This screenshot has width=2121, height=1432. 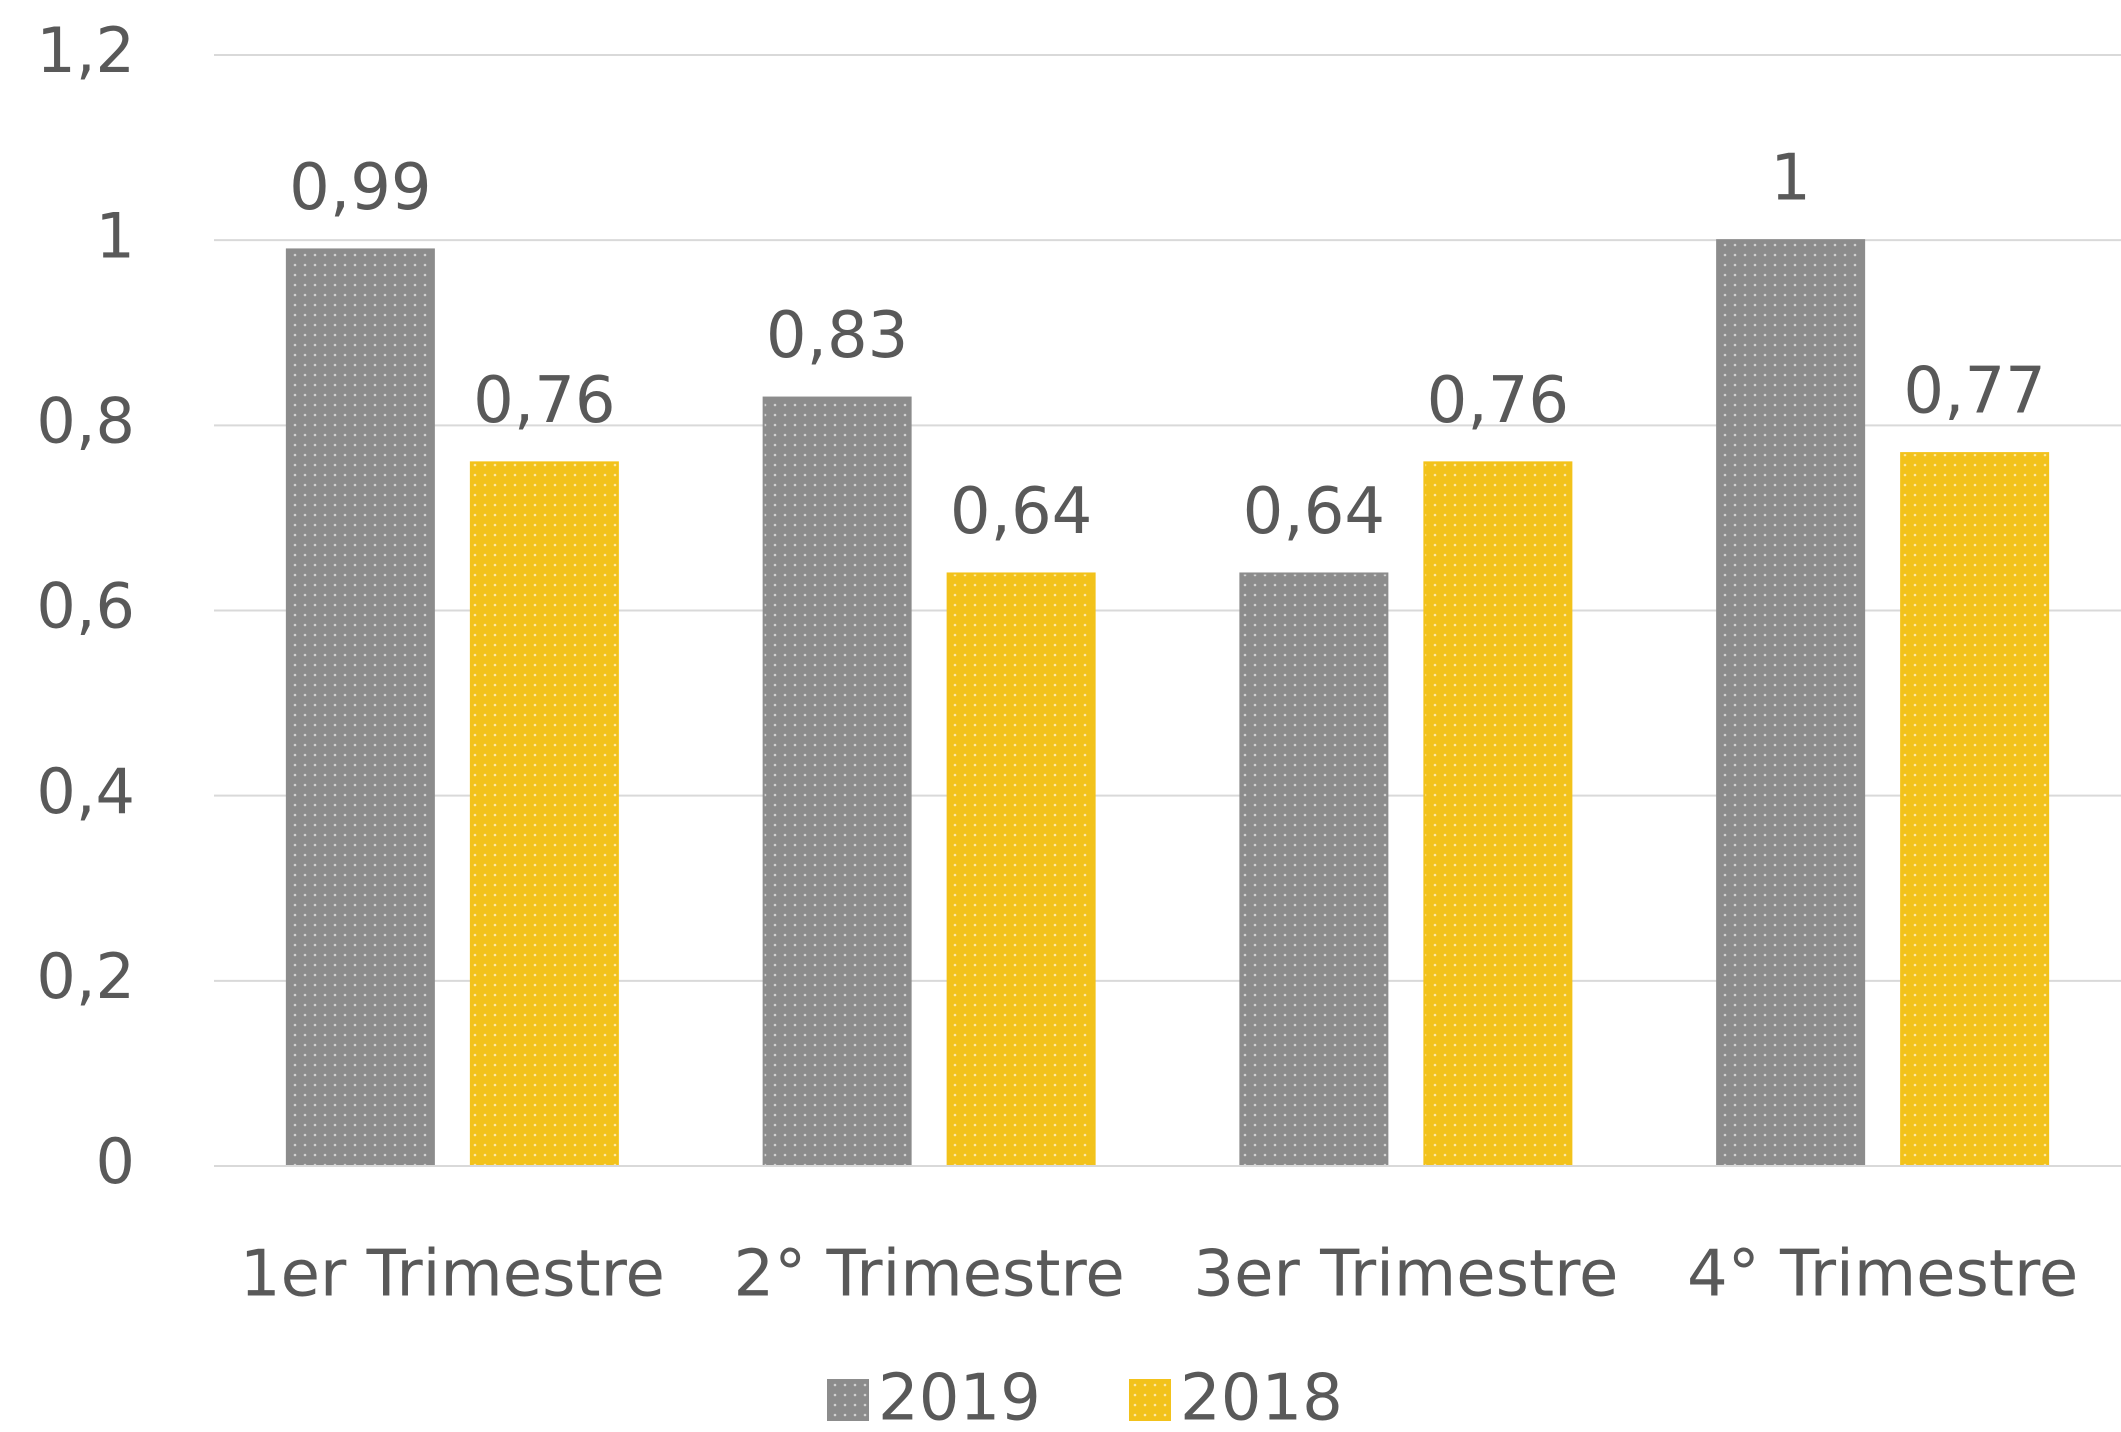 I want to click on x-tick-label: 3er Trimestre, so click(x=1405, y=1275).